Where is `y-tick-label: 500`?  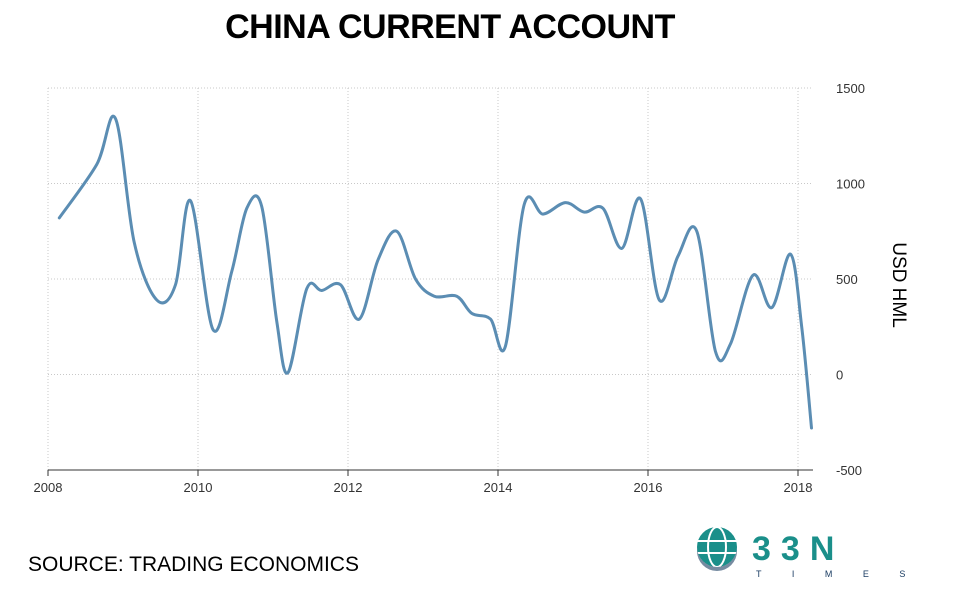
y-tick-label: 500 is located at coordinates (847, 279).